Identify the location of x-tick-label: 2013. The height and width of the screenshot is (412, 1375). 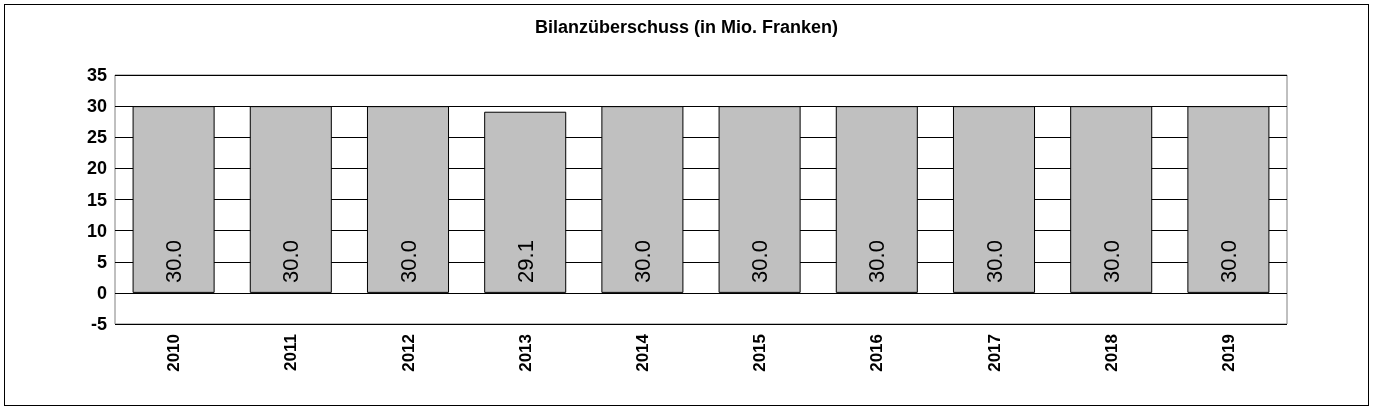
(525, 353).